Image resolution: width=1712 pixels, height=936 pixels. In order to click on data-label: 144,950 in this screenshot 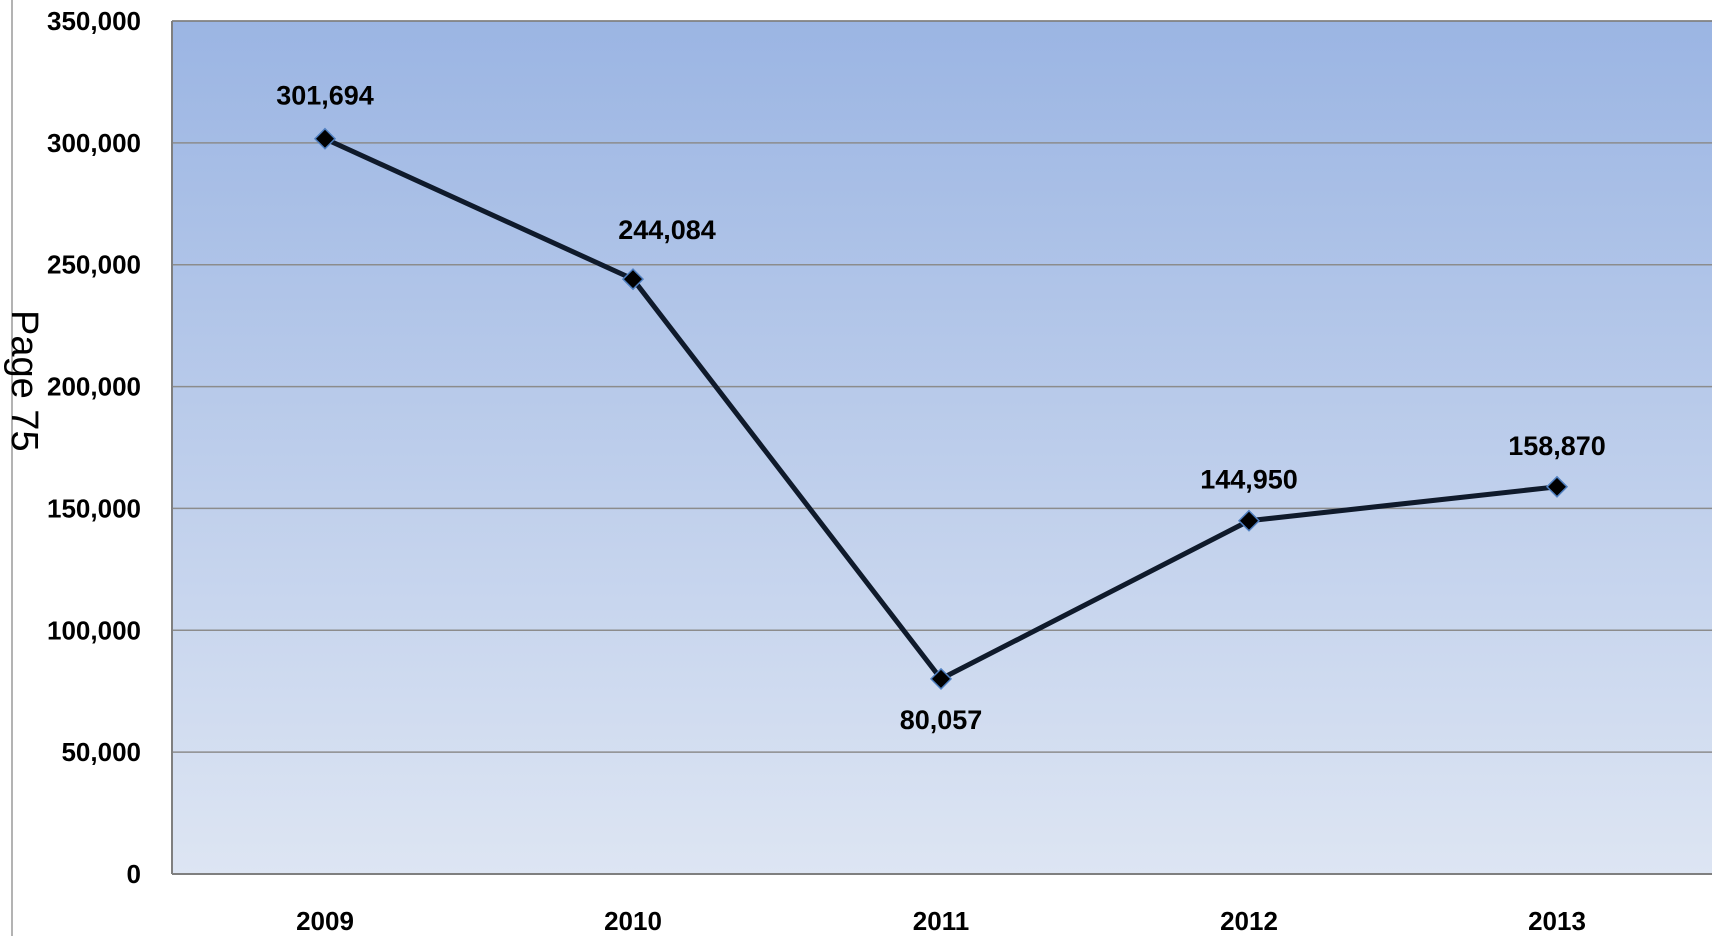, I will do `click(1249, 480)`.